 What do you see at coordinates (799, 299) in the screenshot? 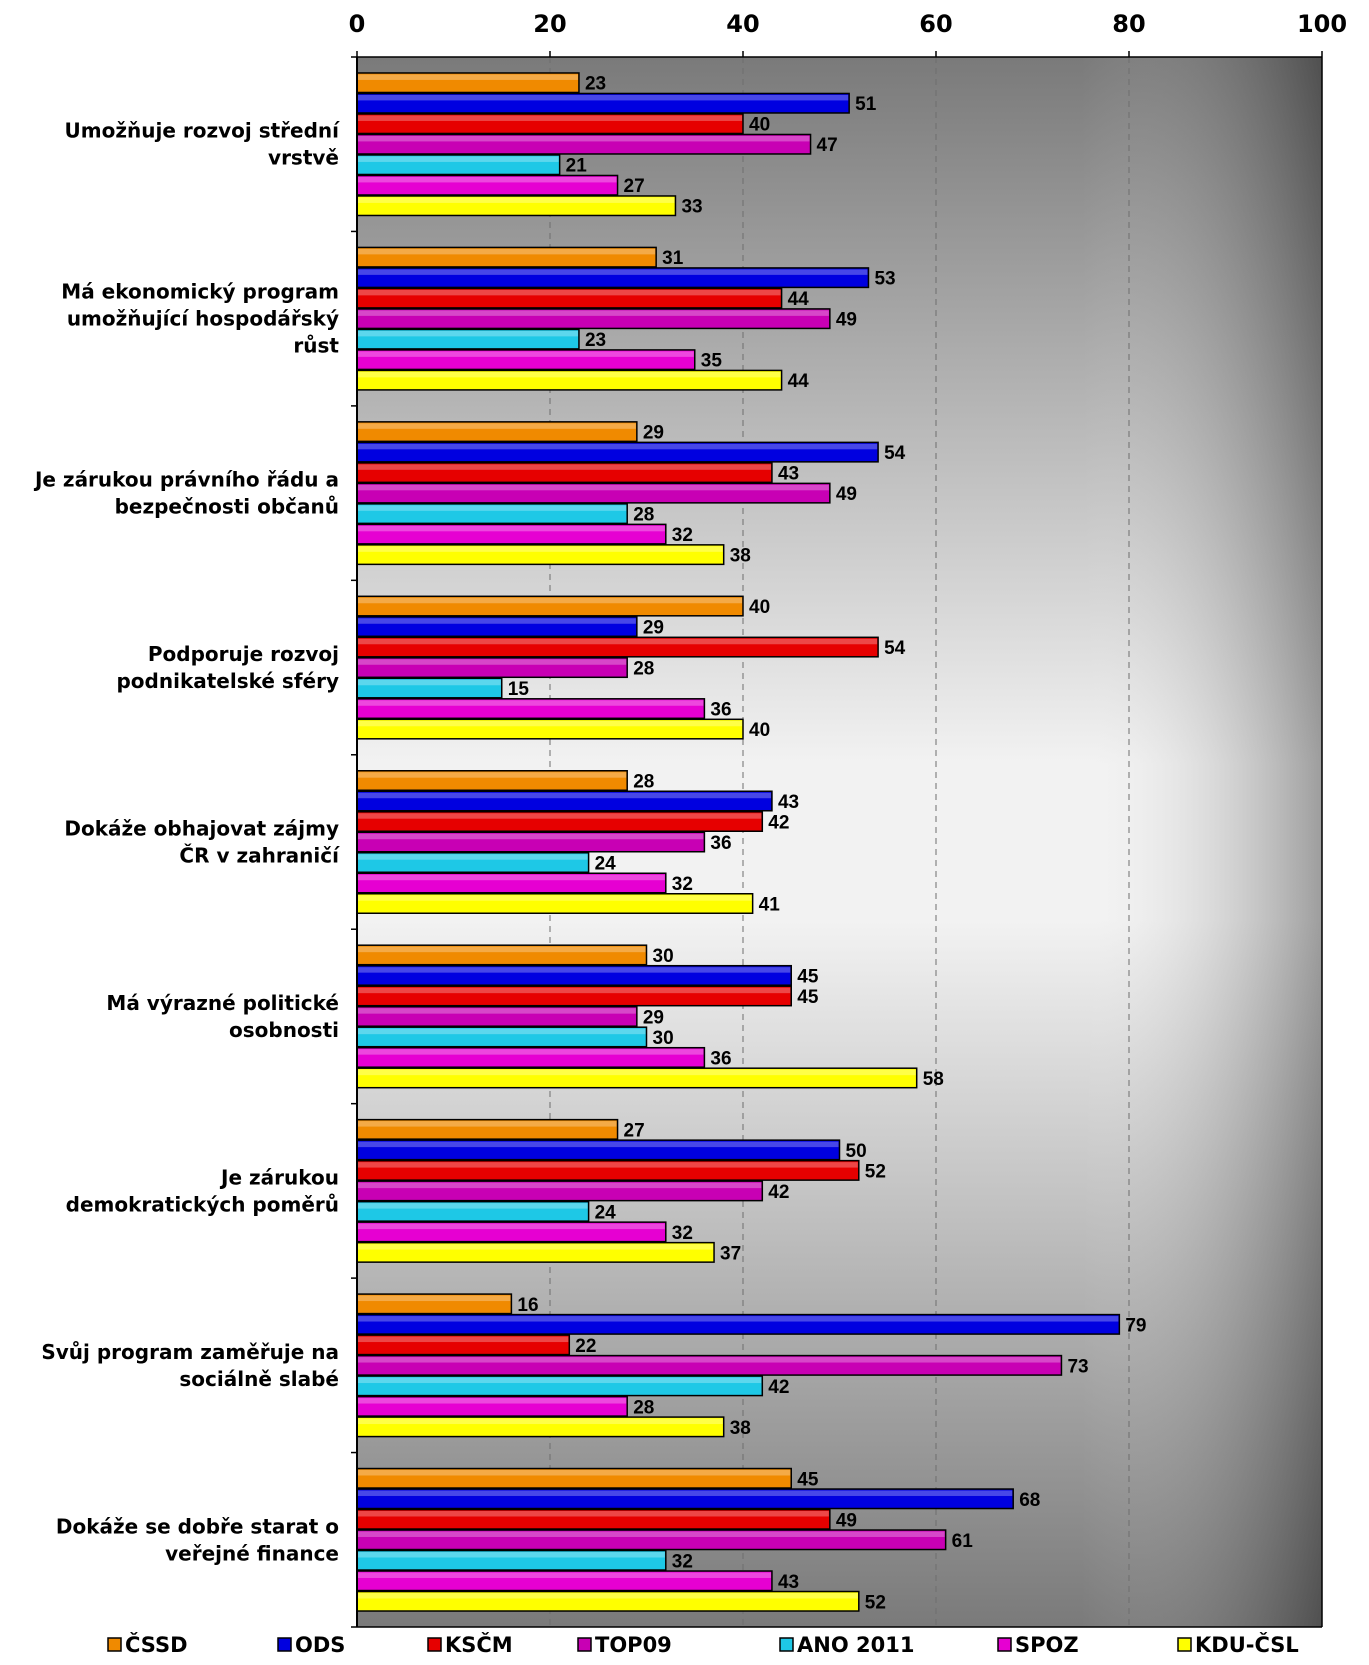
I see `data-label: 44` at bounding box center [799, 299].